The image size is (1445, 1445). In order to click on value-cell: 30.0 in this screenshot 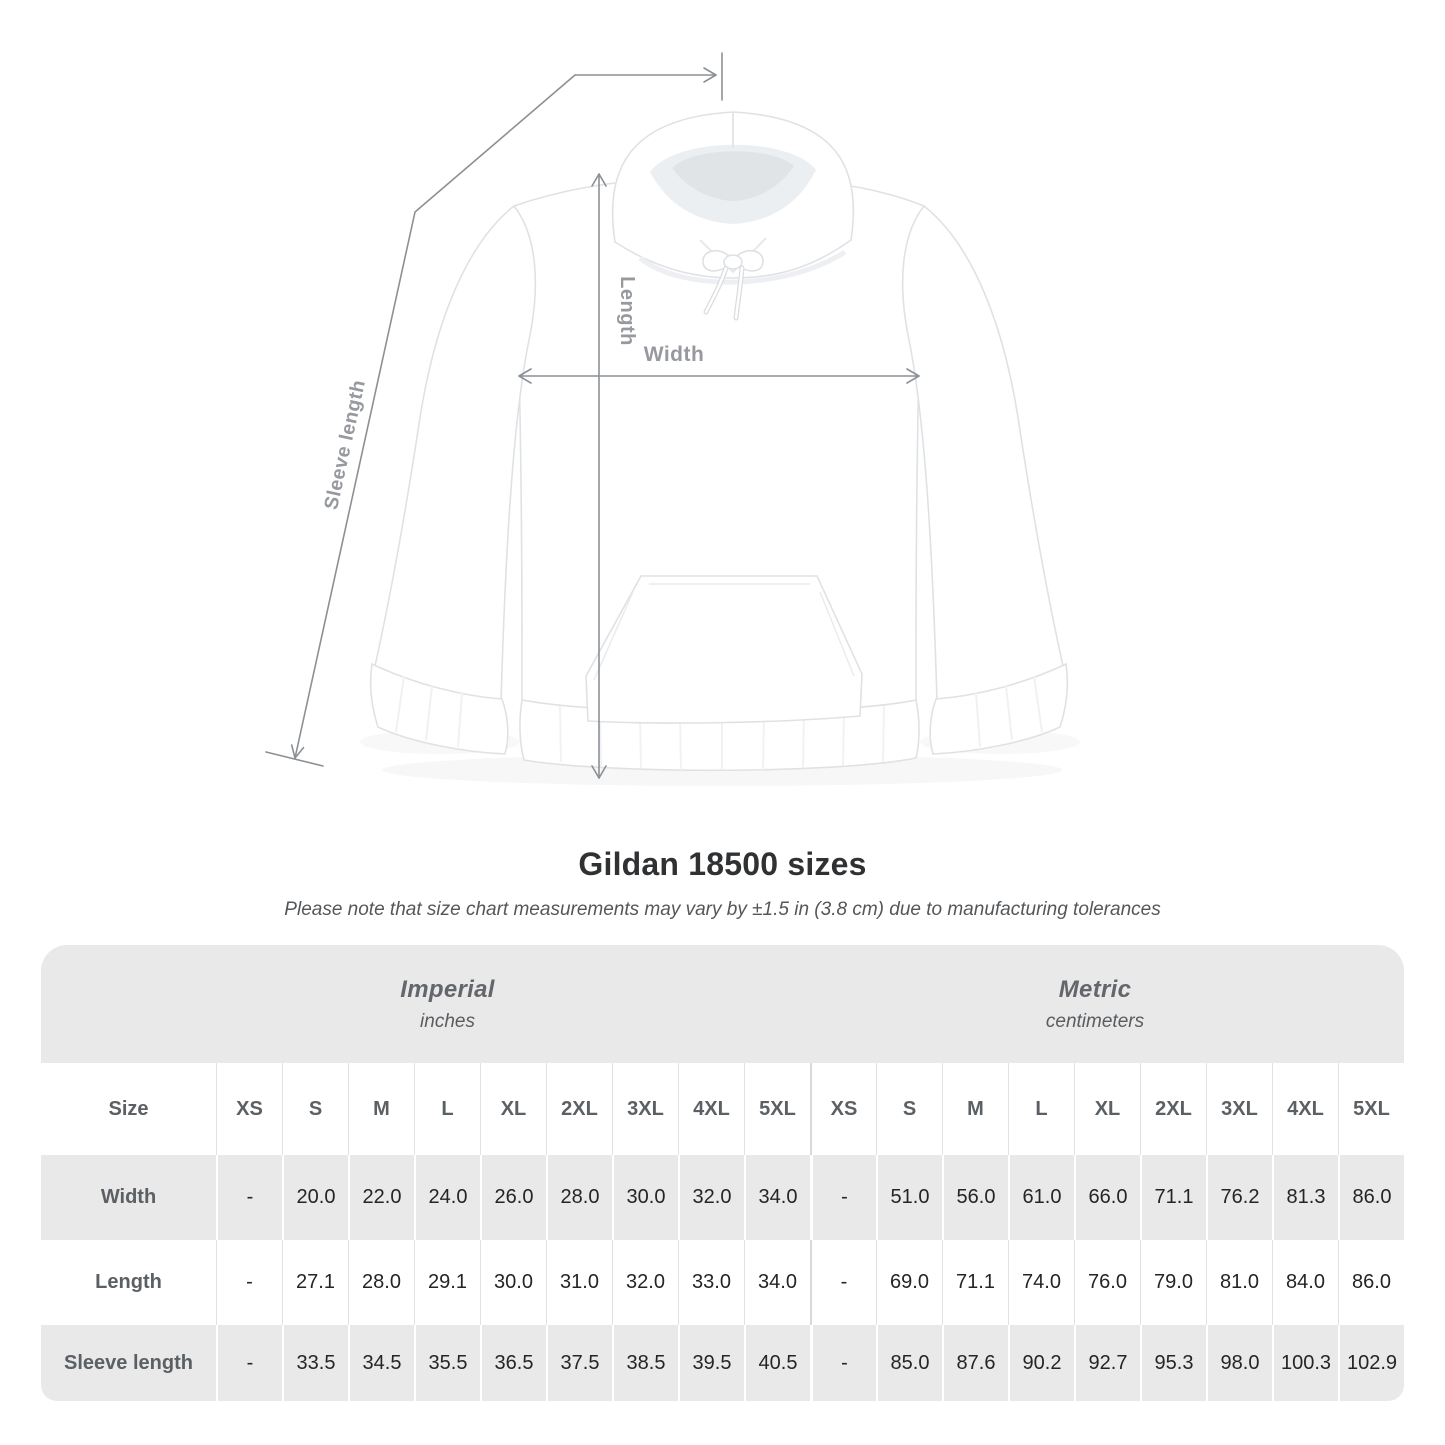, I will do `click(645, 1197)`.